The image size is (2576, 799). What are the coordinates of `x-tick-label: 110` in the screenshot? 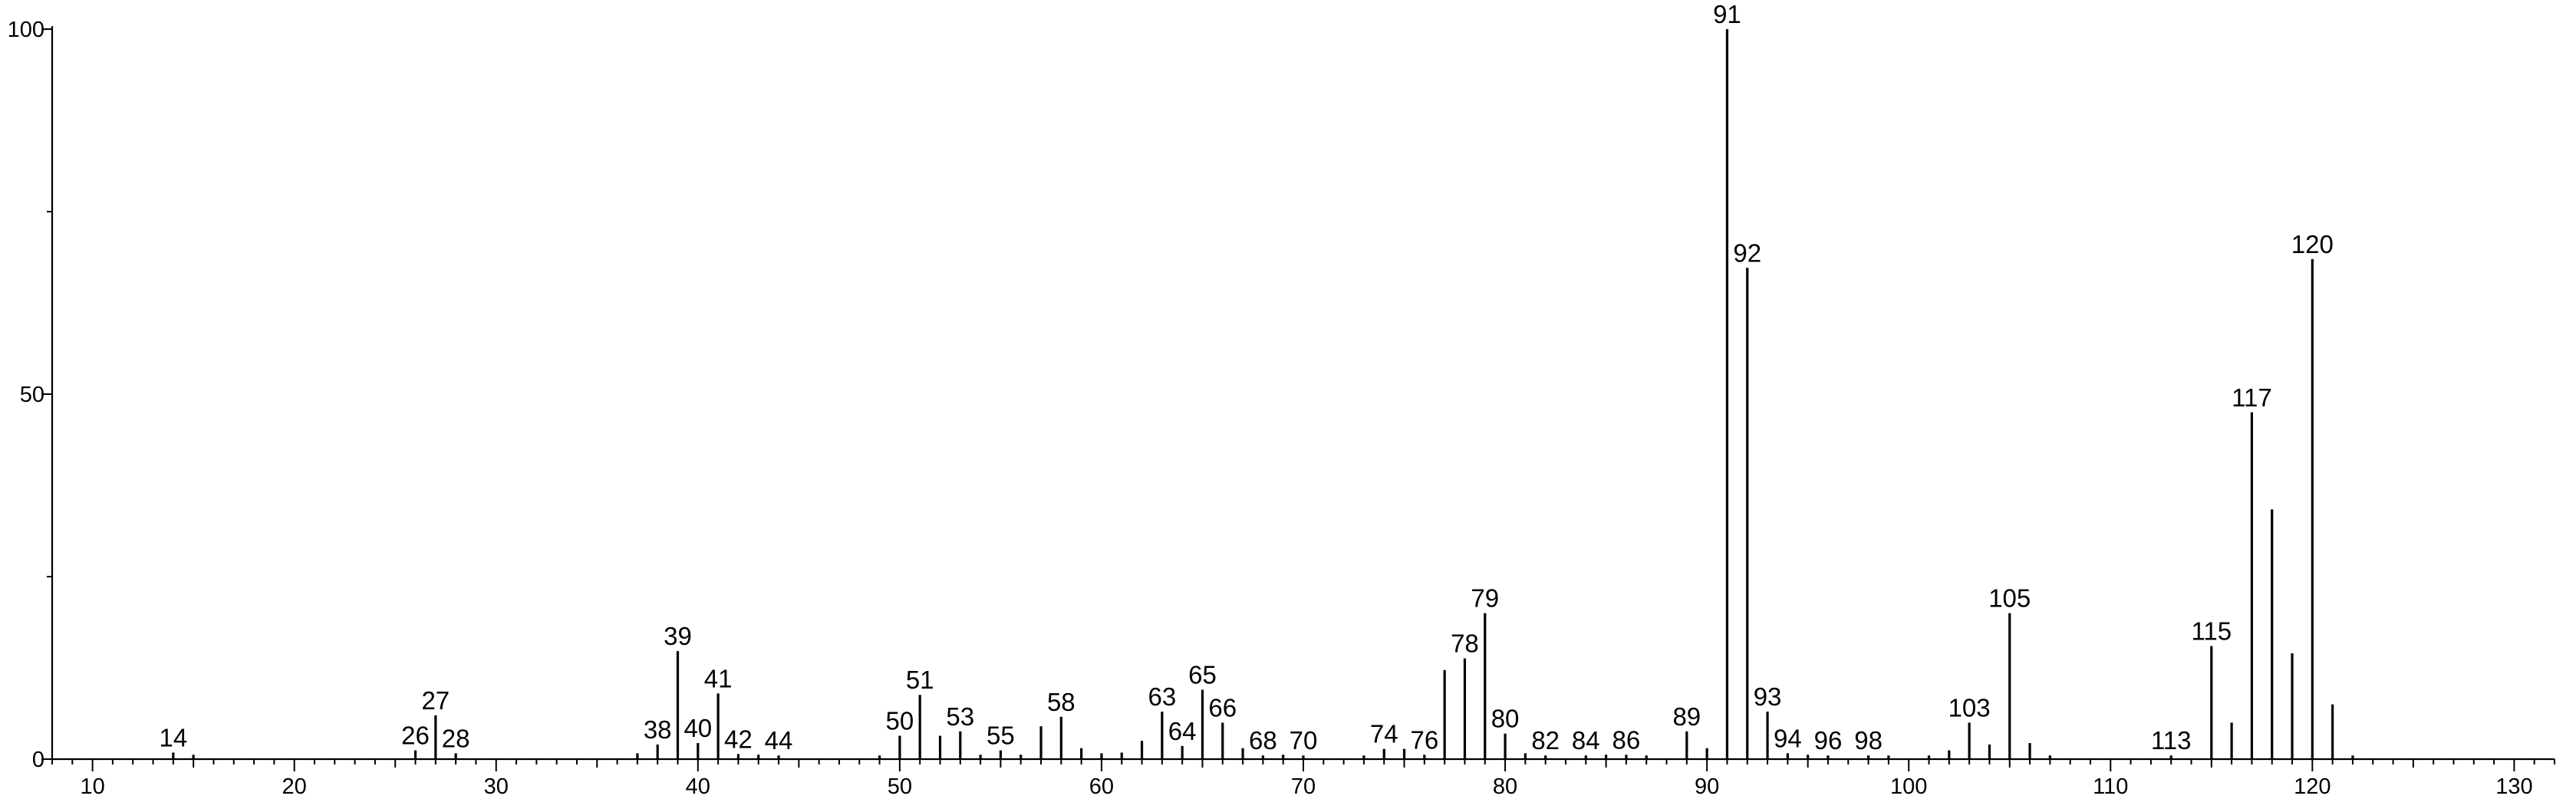 It's located at (2110, 786).